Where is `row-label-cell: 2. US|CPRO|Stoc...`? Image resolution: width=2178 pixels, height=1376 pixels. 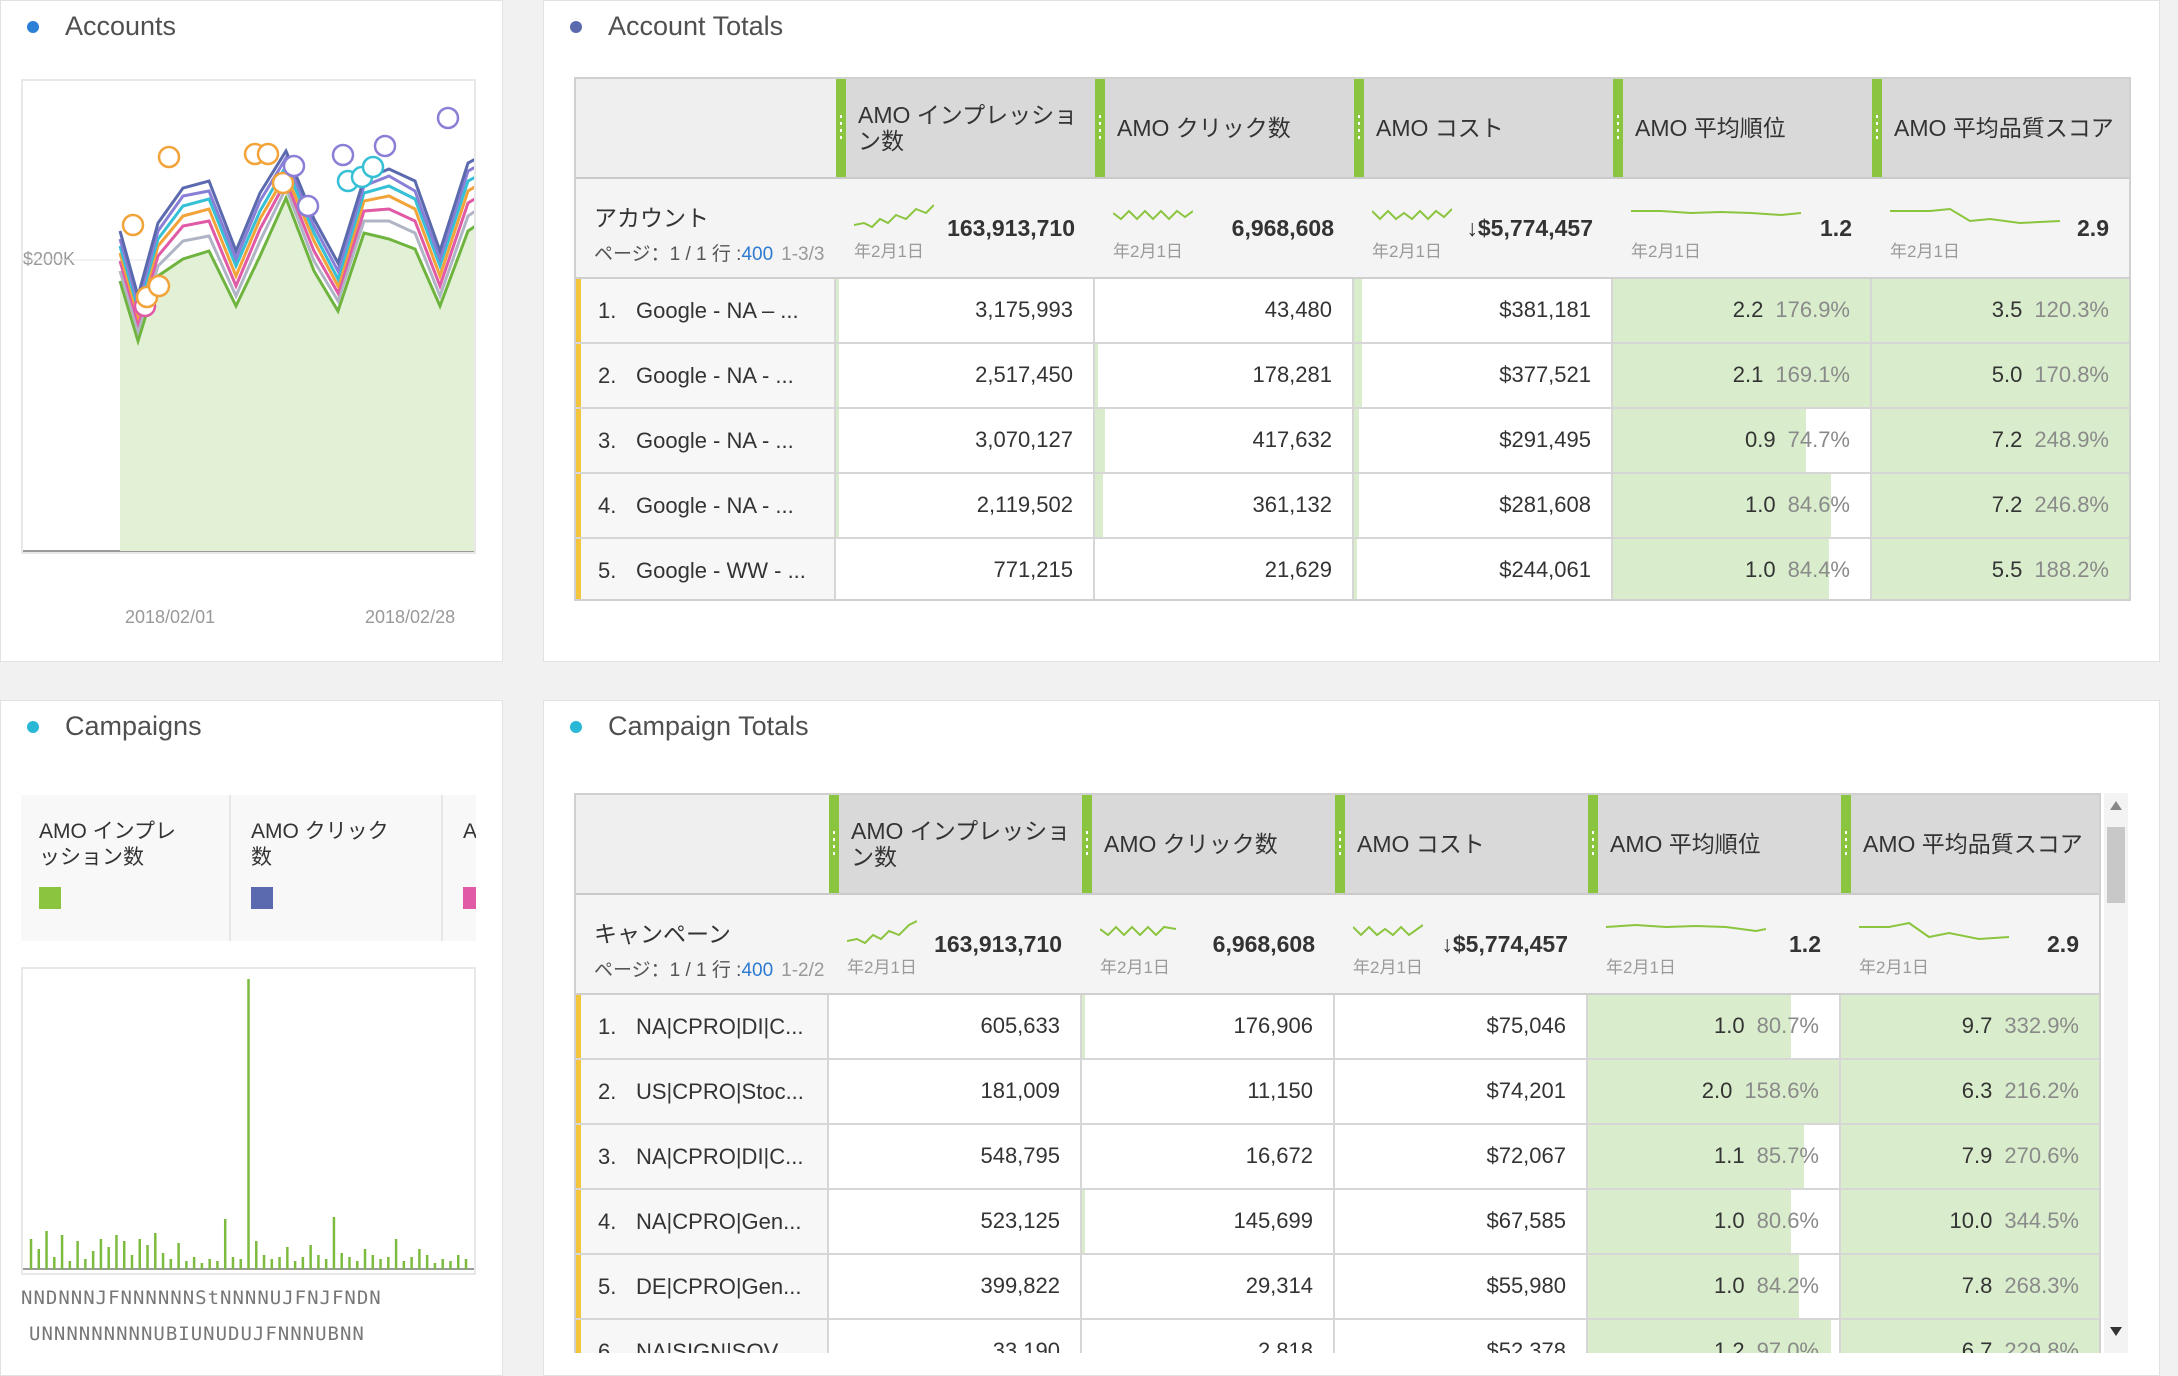
row-label-cell: 2. US|CPRO|Stoc... is located at coordinates (702, 1091).